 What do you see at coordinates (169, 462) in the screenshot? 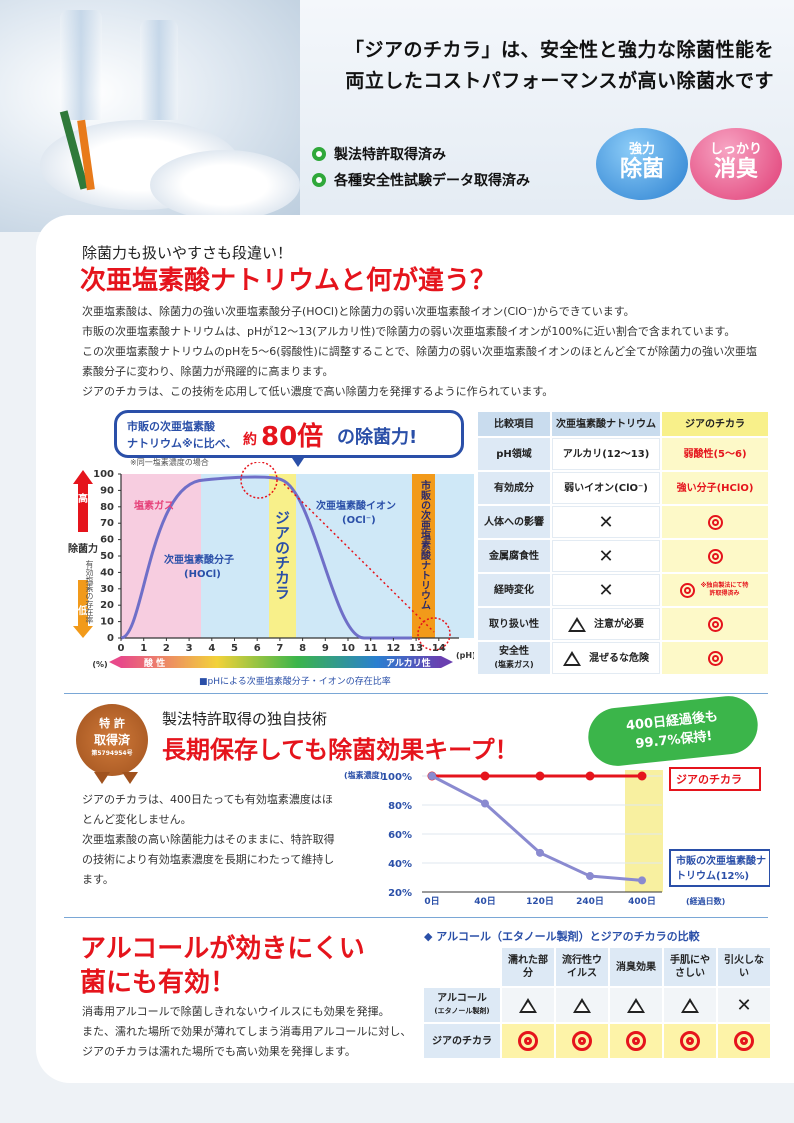
I see `graph-note: ※同一塩素濃度の場合` at bounding box center [169, 462].